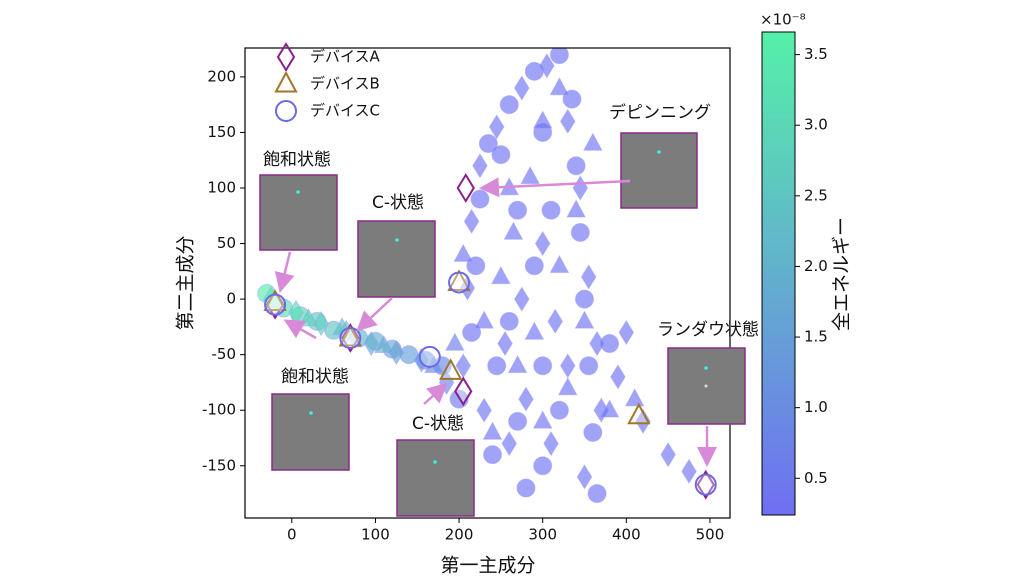 Image resolution: width=1024 pixels, height=588 pixels. I want to click on x-tick-label: 300, so click(542, 535).